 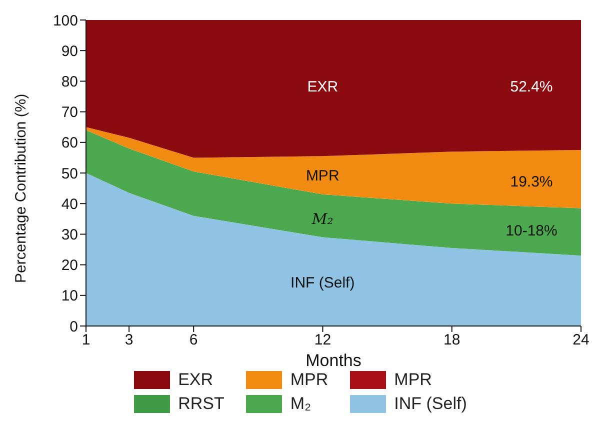 I want to click on annotation: EXR, so click(x=322, y=87).